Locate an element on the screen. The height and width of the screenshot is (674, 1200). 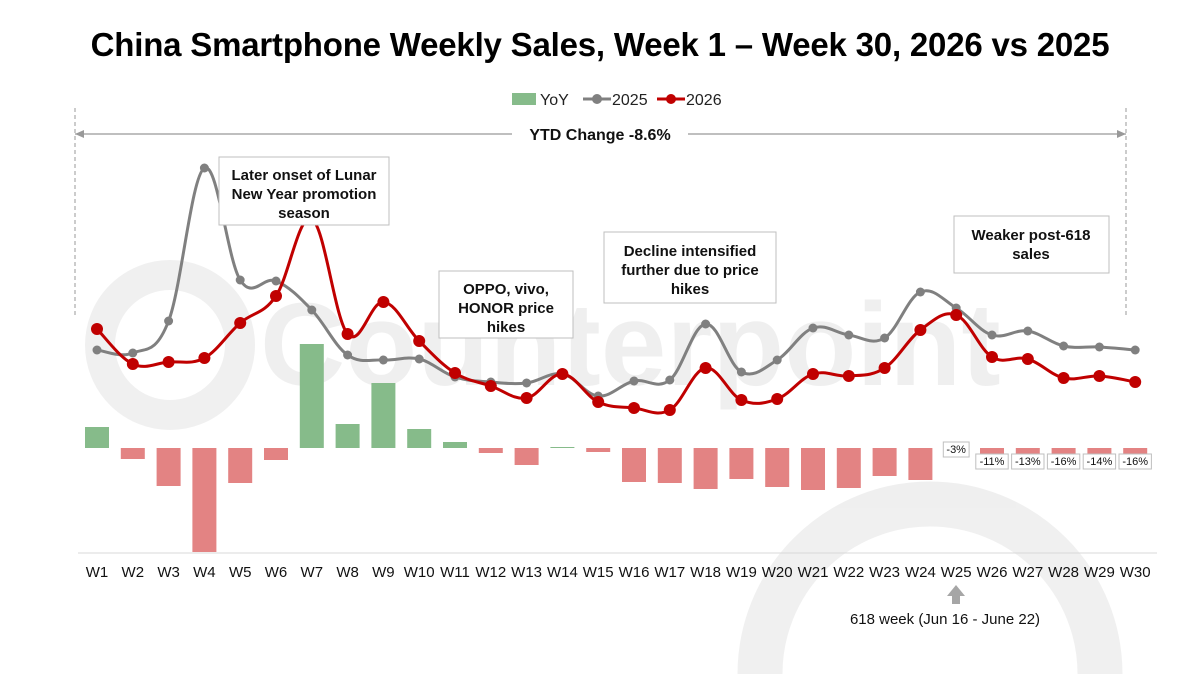
x-tick-w12: W12 is located at coordinates (490, 572).